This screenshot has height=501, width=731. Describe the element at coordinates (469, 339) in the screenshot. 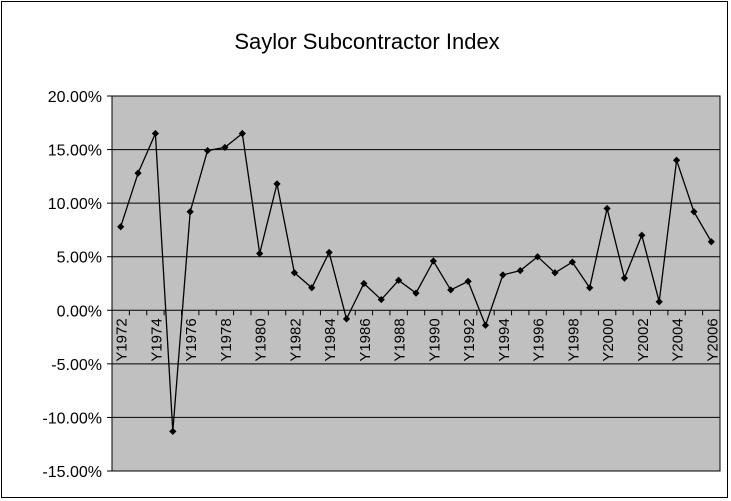

I see `x-tick-label: Y1992` at that location.